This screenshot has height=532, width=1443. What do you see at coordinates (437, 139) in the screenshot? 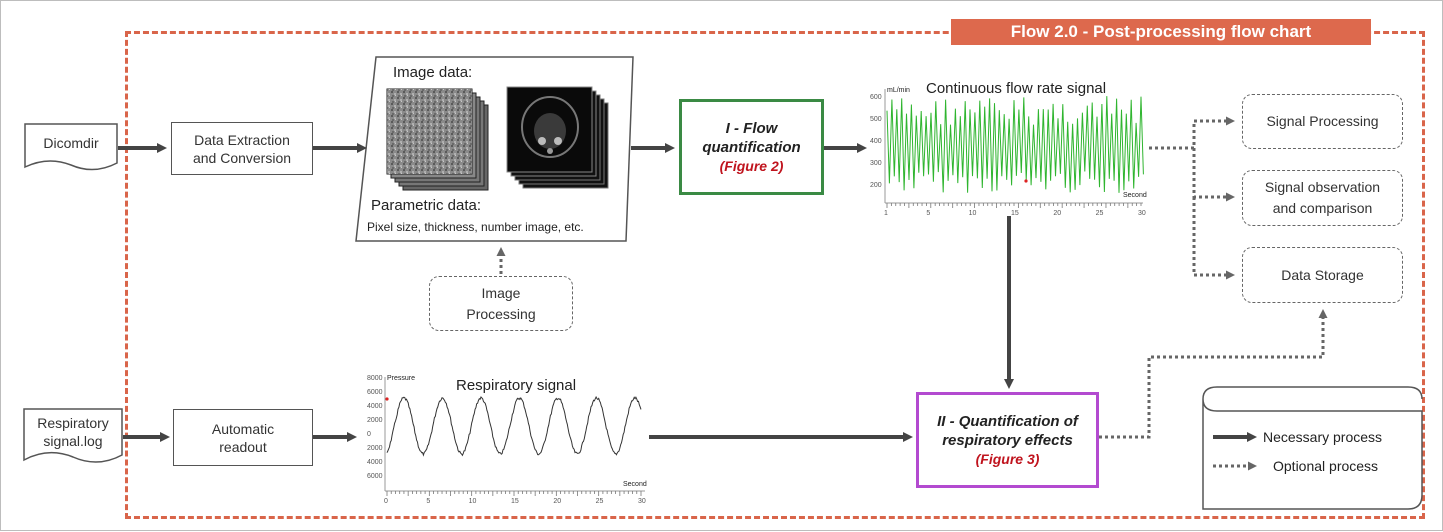
I see `phase-image-stack` at bounding box center [437, 139].